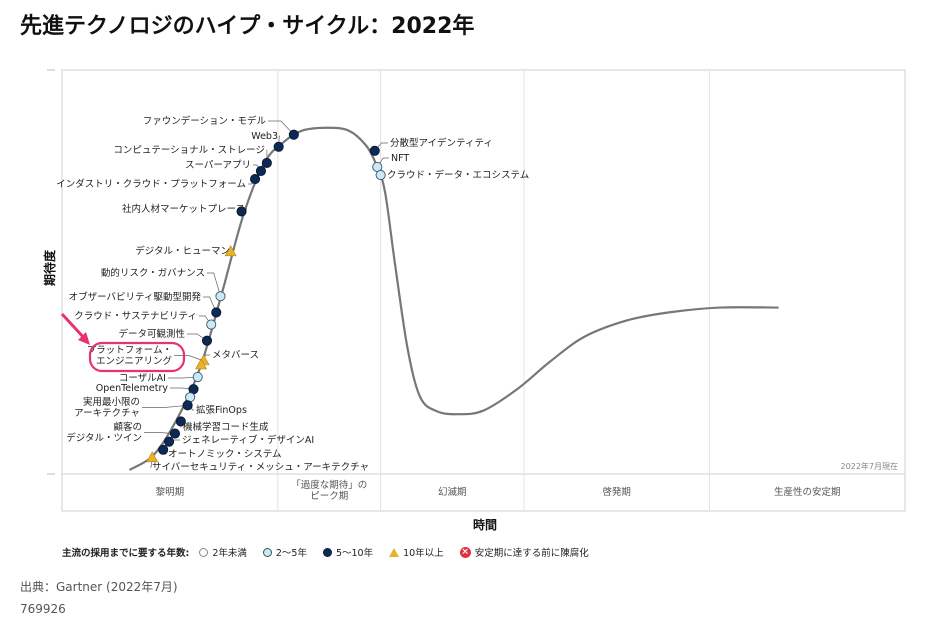  What do you see at coordinates (416, 552) in the screenshot?
I see `legend-item-gt10: 10年以上` at bounding box center [416, 552].